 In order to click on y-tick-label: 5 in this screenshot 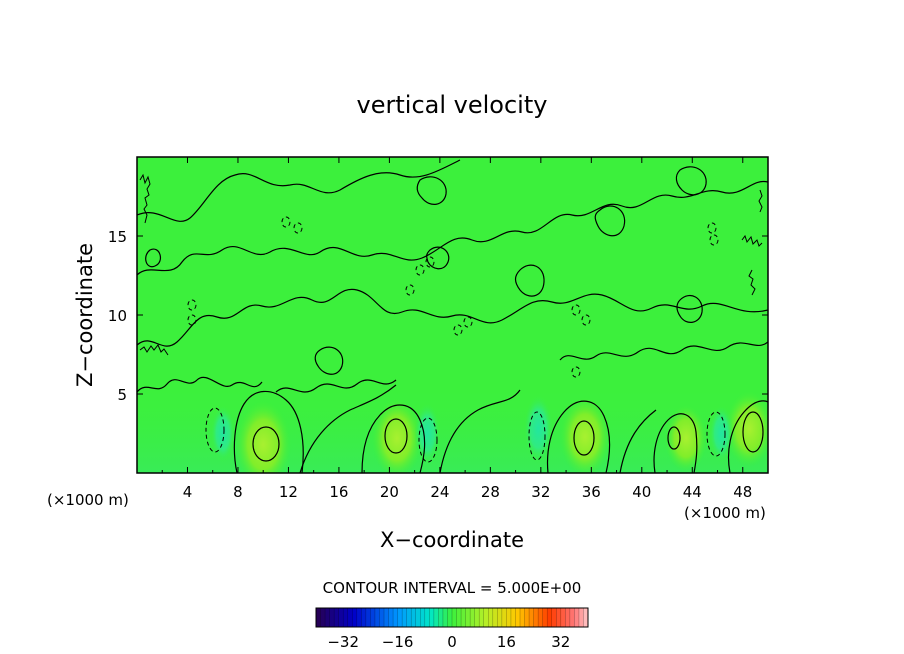, I will do `click(122, 395)`.